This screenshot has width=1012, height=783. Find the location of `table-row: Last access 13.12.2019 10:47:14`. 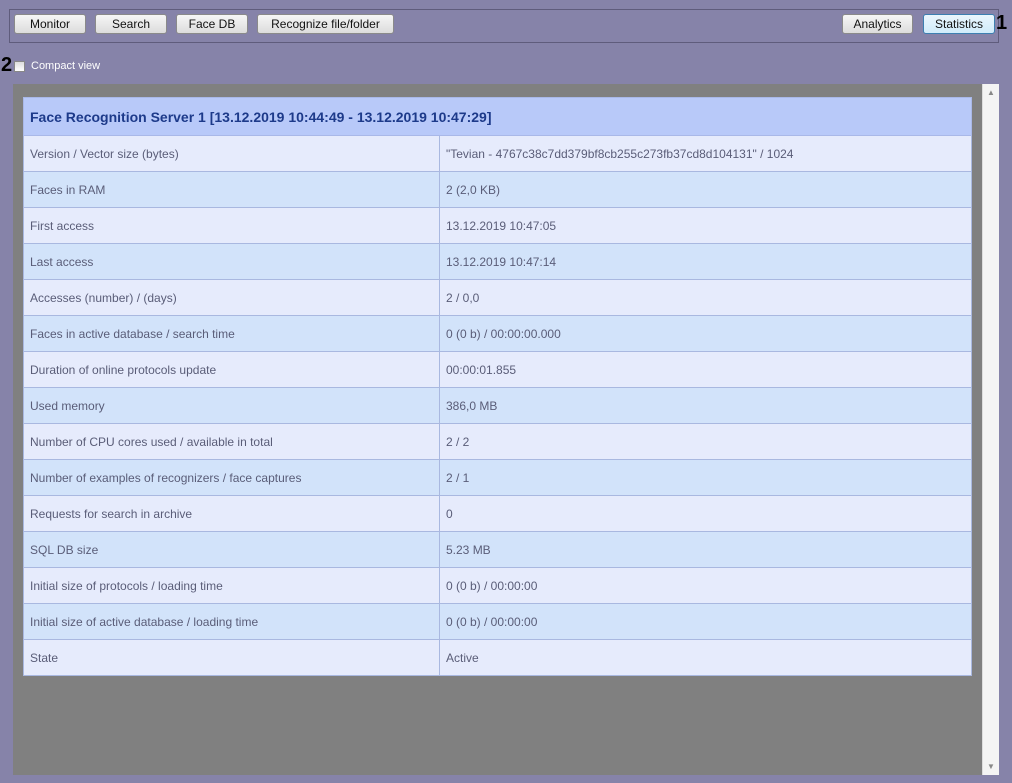

table-row: Last access 13.12.2019 10:47:14 is located at coordinates (497, 261).